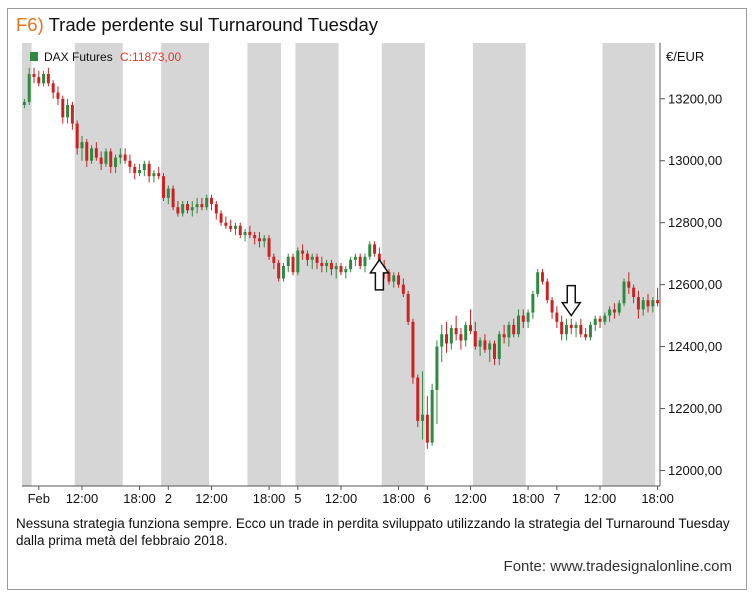 The width and height of the screenshot is (754, 595). What do you see at coordinates (297, 498) in the screenshot?
I see `x-tick-label: 5` at bounding box center [297, 498].